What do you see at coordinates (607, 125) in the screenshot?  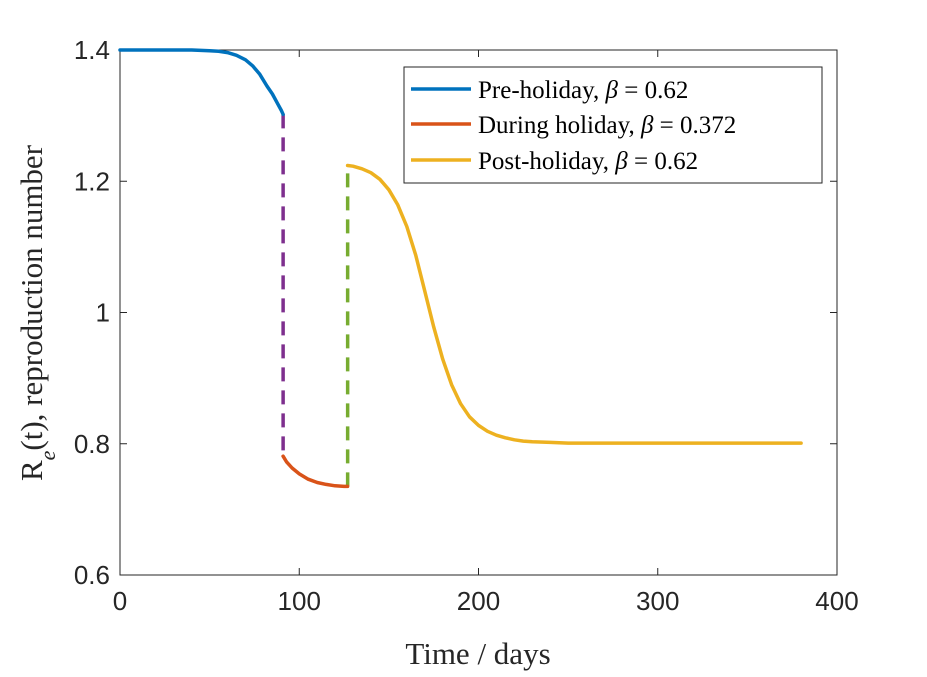 I see `legend-label-2: During holiday, β = 0.372` at bounding box center [607, 125].